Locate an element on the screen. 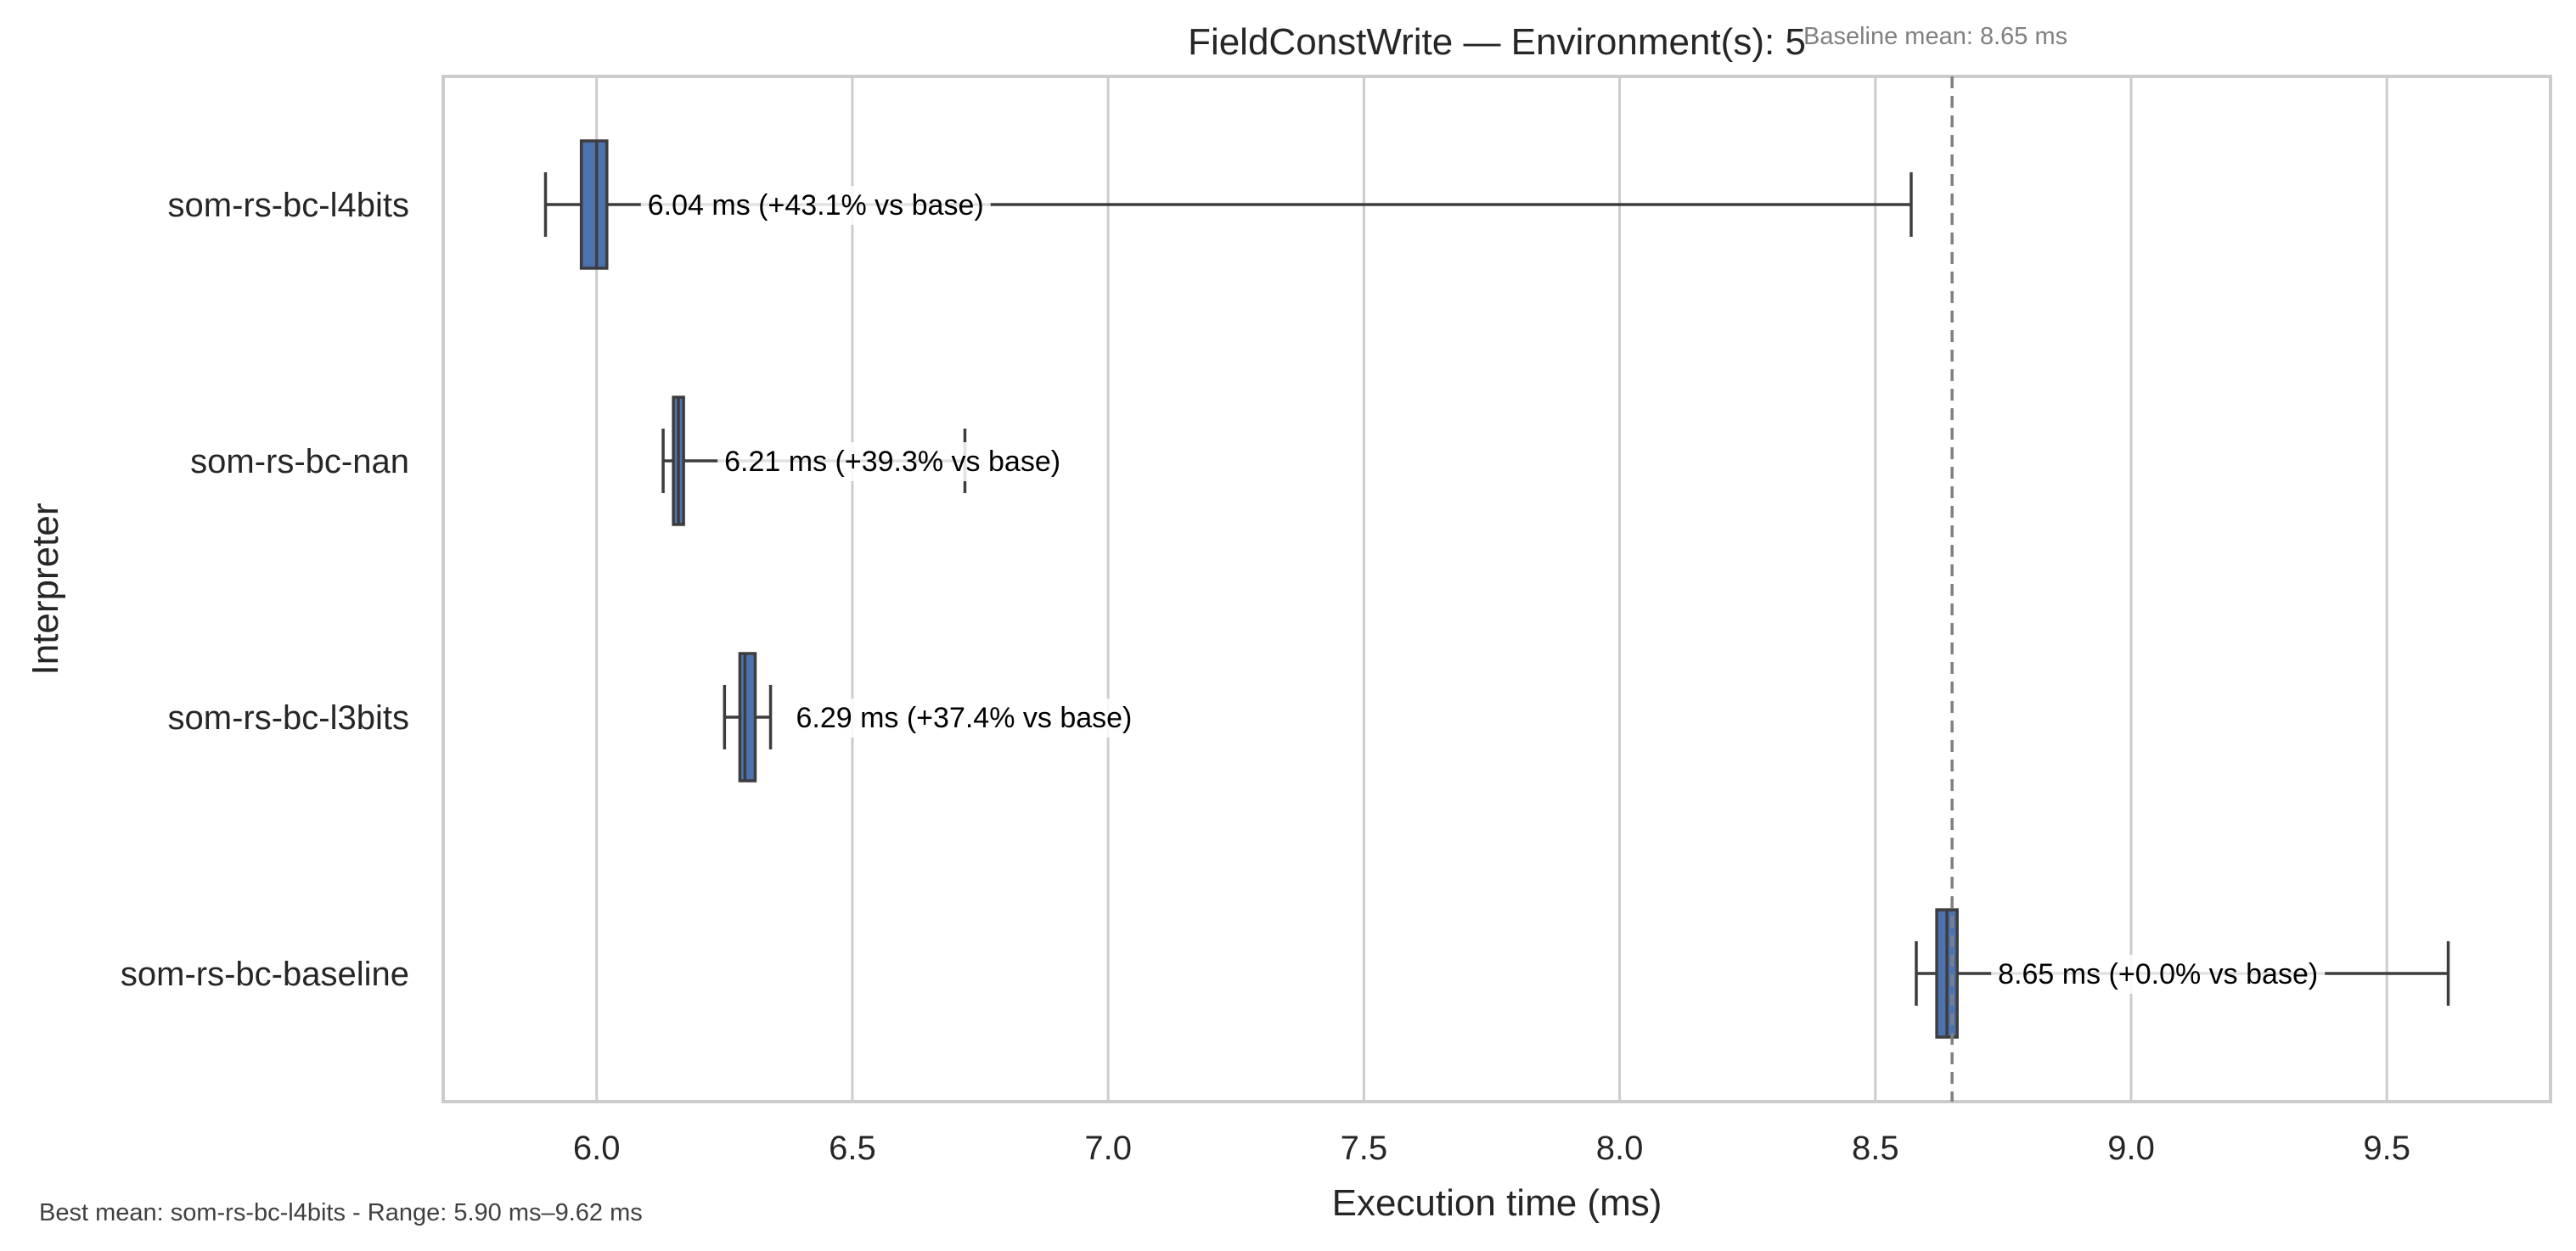 Image resolution: width=2576 pixels, height=1251 pixels. baseline-label: Baseline mean: 8.65 ms is located at coordinates (1935, 36).